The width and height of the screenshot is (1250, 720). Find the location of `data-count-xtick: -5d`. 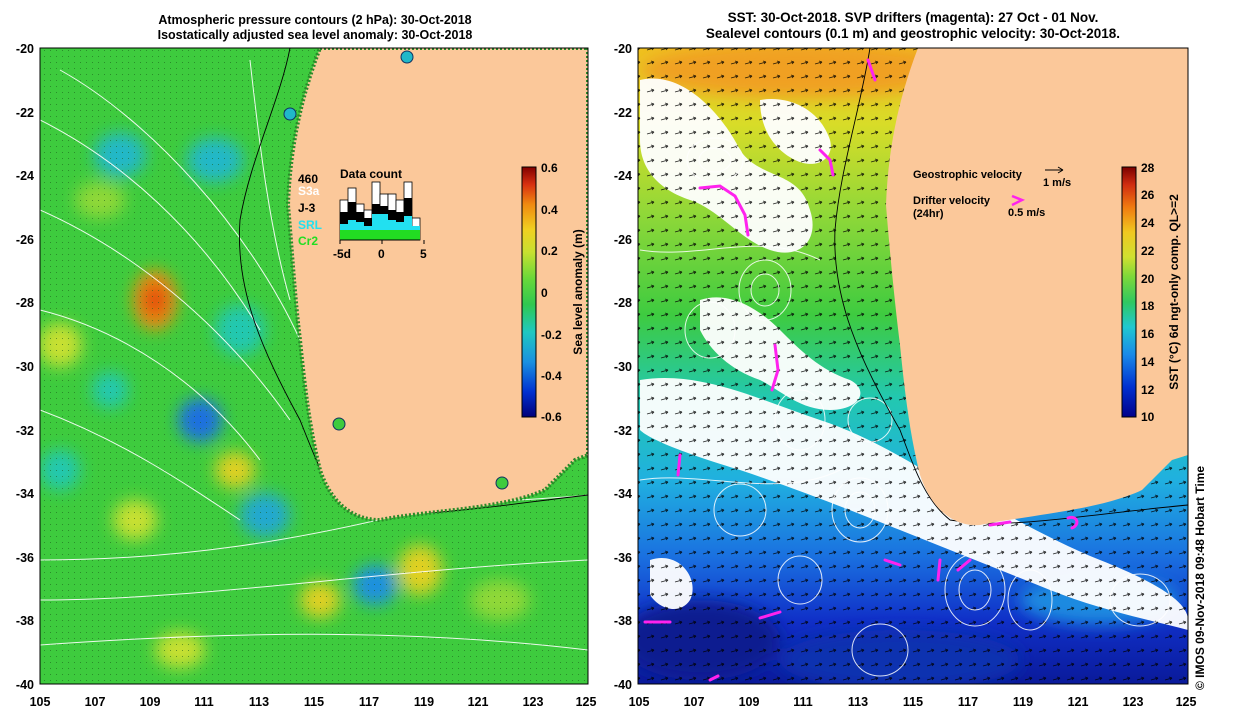

data-count-xtick: -5d is located at coordinates (342, 254).